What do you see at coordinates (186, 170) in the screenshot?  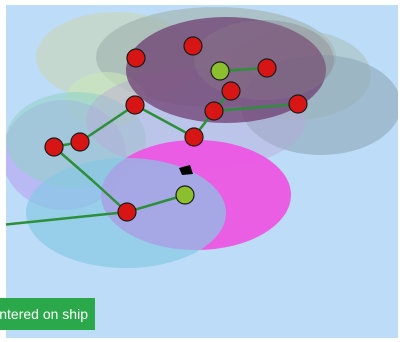 I see `ship-icon` at bounding box center [186, 170].